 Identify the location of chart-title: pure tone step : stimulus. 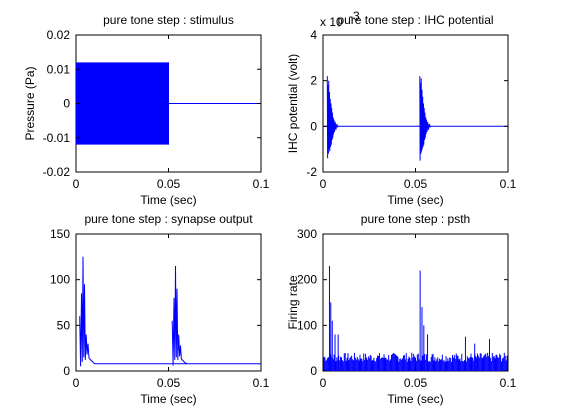
(168, 20).